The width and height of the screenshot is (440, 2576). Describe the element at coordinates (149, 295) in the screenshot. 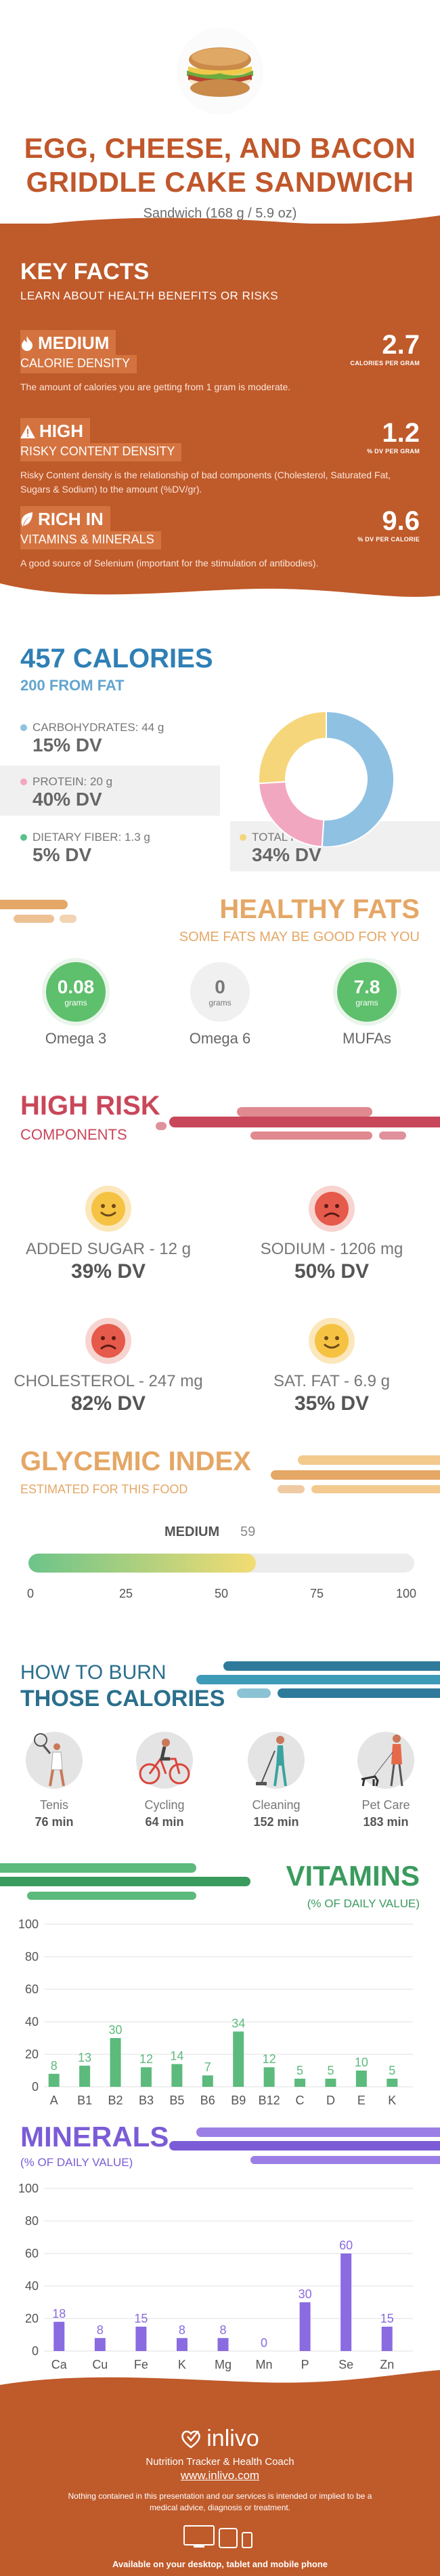

I see `key-facts-subtitle: LEARN ABOUT HEALTH BENEFITS OR RISKS` at that location.